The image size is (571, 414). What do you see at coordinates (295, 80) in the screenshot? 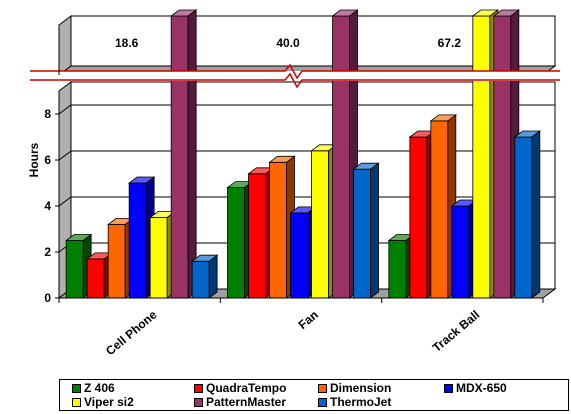
I see `break-line-bottom` at bounding box center [295, 80].